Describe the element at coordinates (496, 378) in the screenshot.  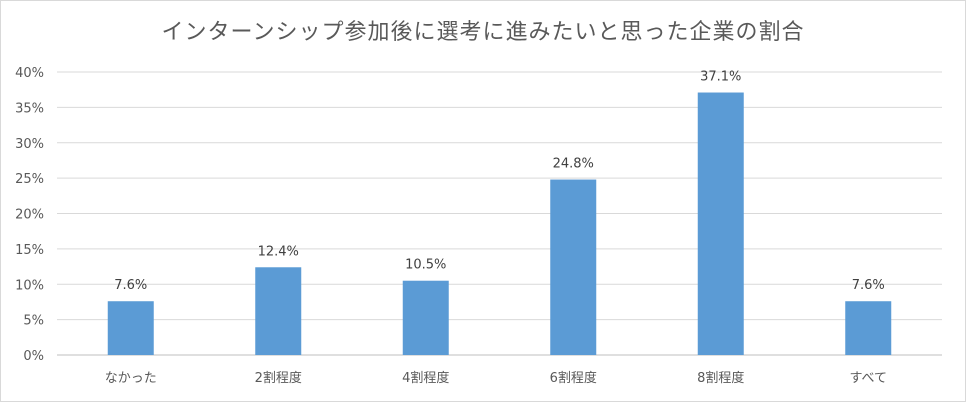
I see `x-axis-ticks: なかった 2割程度 4割程度 6割程度 8割程度 すべて` at that location.